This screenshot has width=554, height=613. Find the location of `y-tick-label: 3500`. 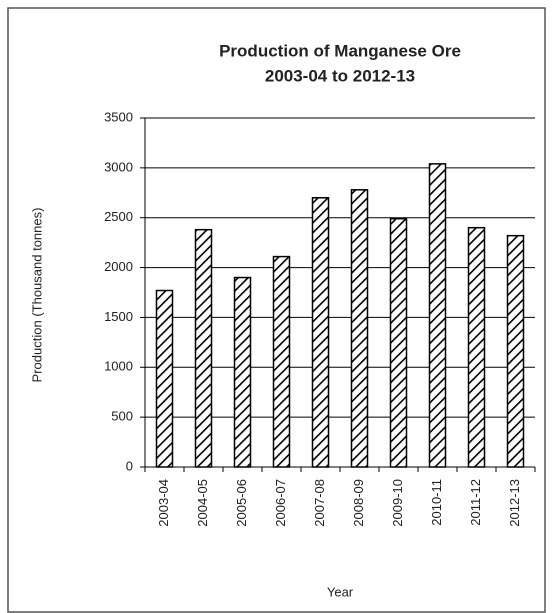

y-tick-label: 3500 is located at coordinates (118, 116).